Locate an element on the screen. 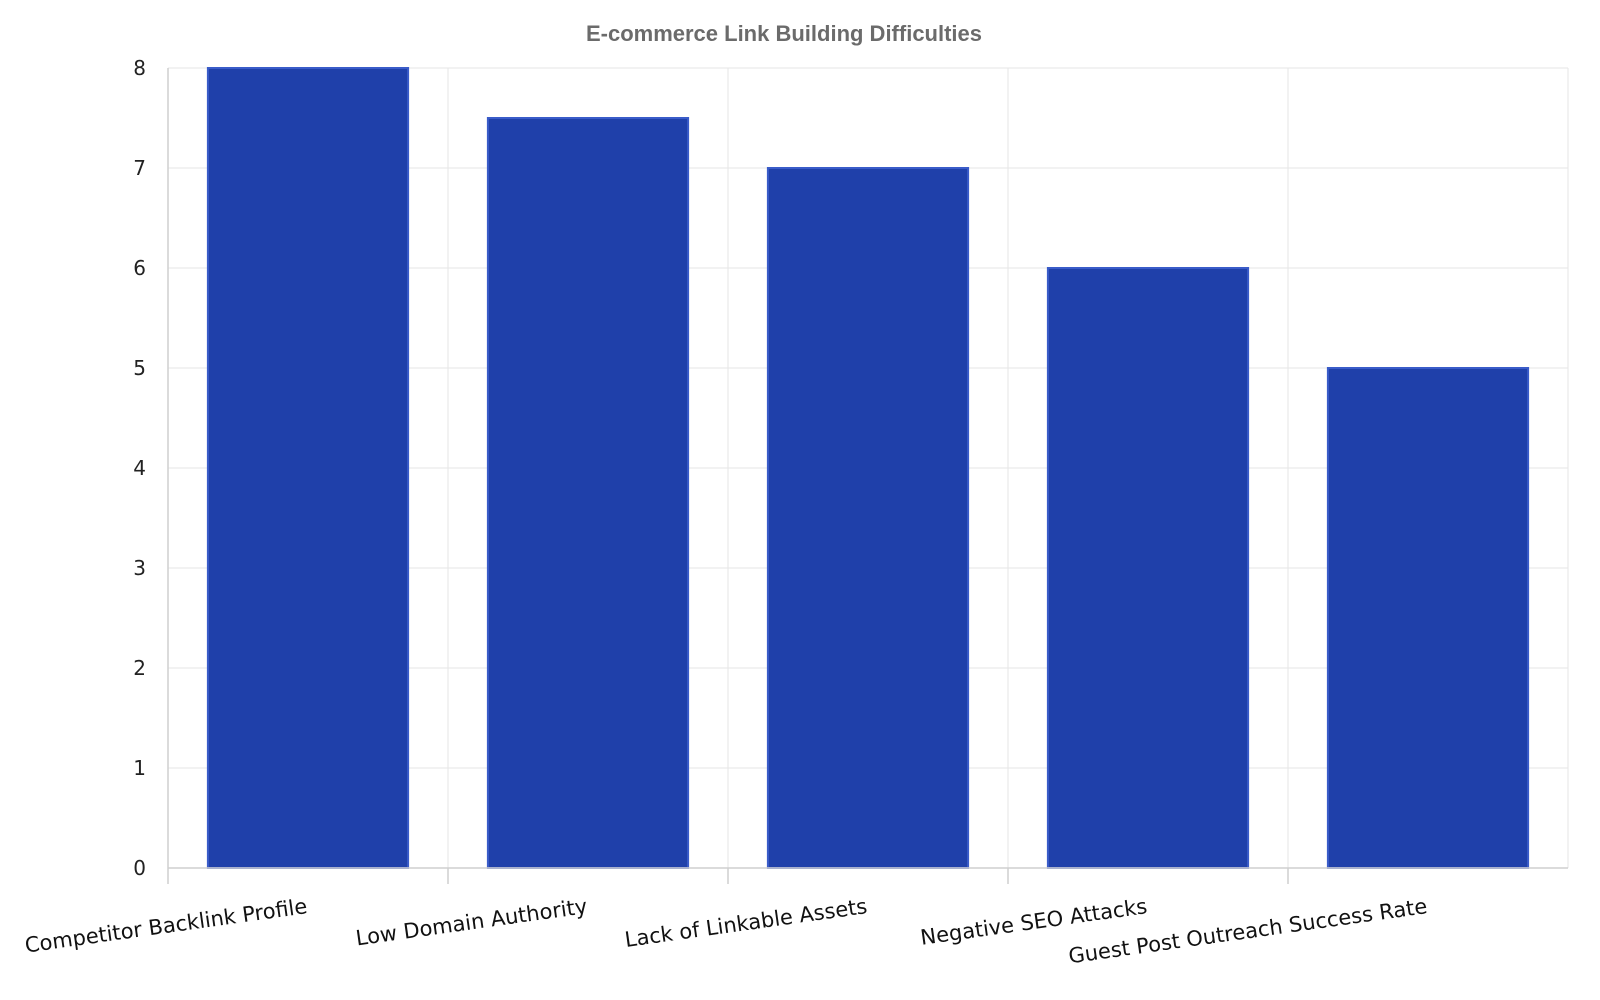  chart-title: E-commerce Link Building Difficulties is located at coordinates (784, 33).